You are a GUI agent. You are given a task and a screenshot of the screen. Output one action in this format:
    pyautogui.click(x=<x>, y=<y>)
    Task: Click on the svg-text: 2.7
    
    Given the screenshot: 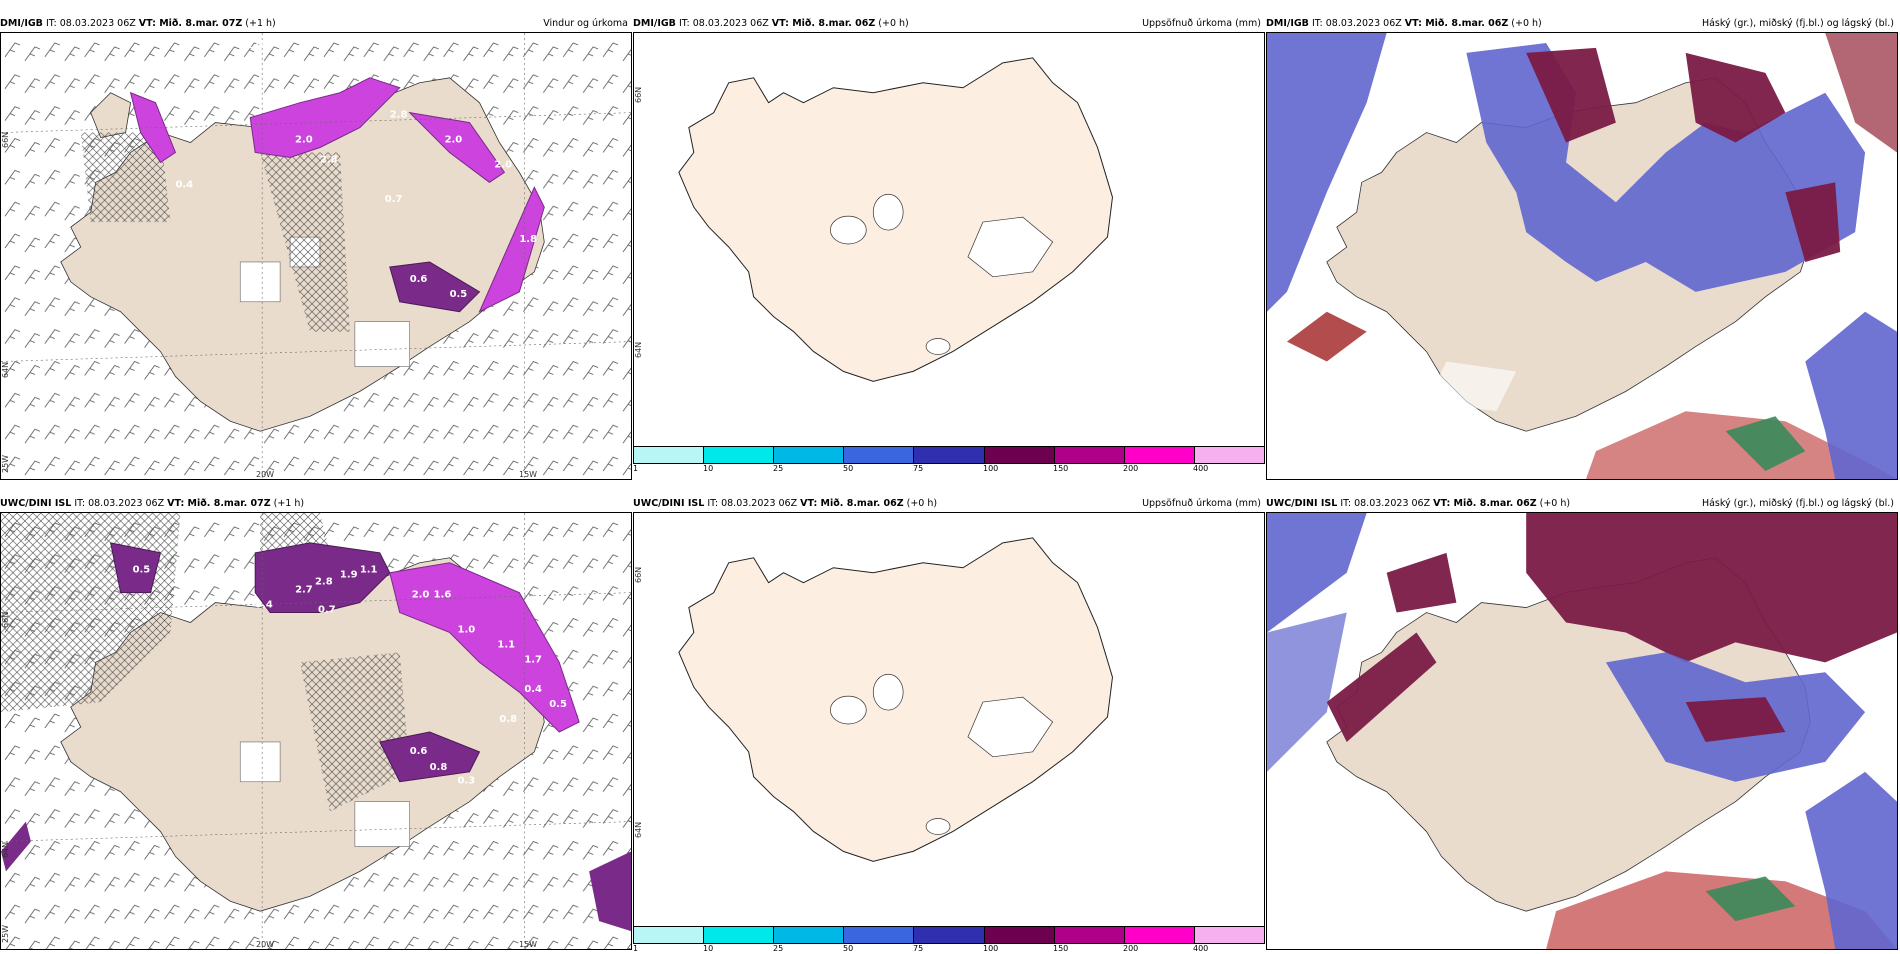 What is the action you would take?
    pyautogui.click(x=304, y=590)
    